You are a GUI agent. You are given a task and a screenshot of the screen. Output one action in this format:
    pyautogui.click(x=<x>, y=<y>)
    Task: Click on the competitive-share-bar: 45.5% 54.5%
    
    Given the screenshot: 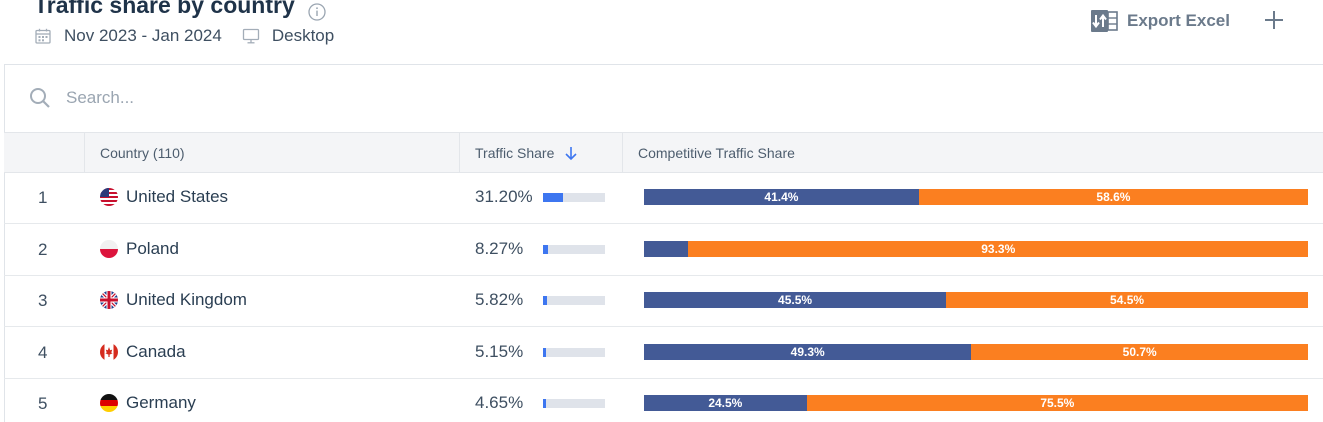 What is the action you would take?
    pyautogui.click(x=976, y=300)
    